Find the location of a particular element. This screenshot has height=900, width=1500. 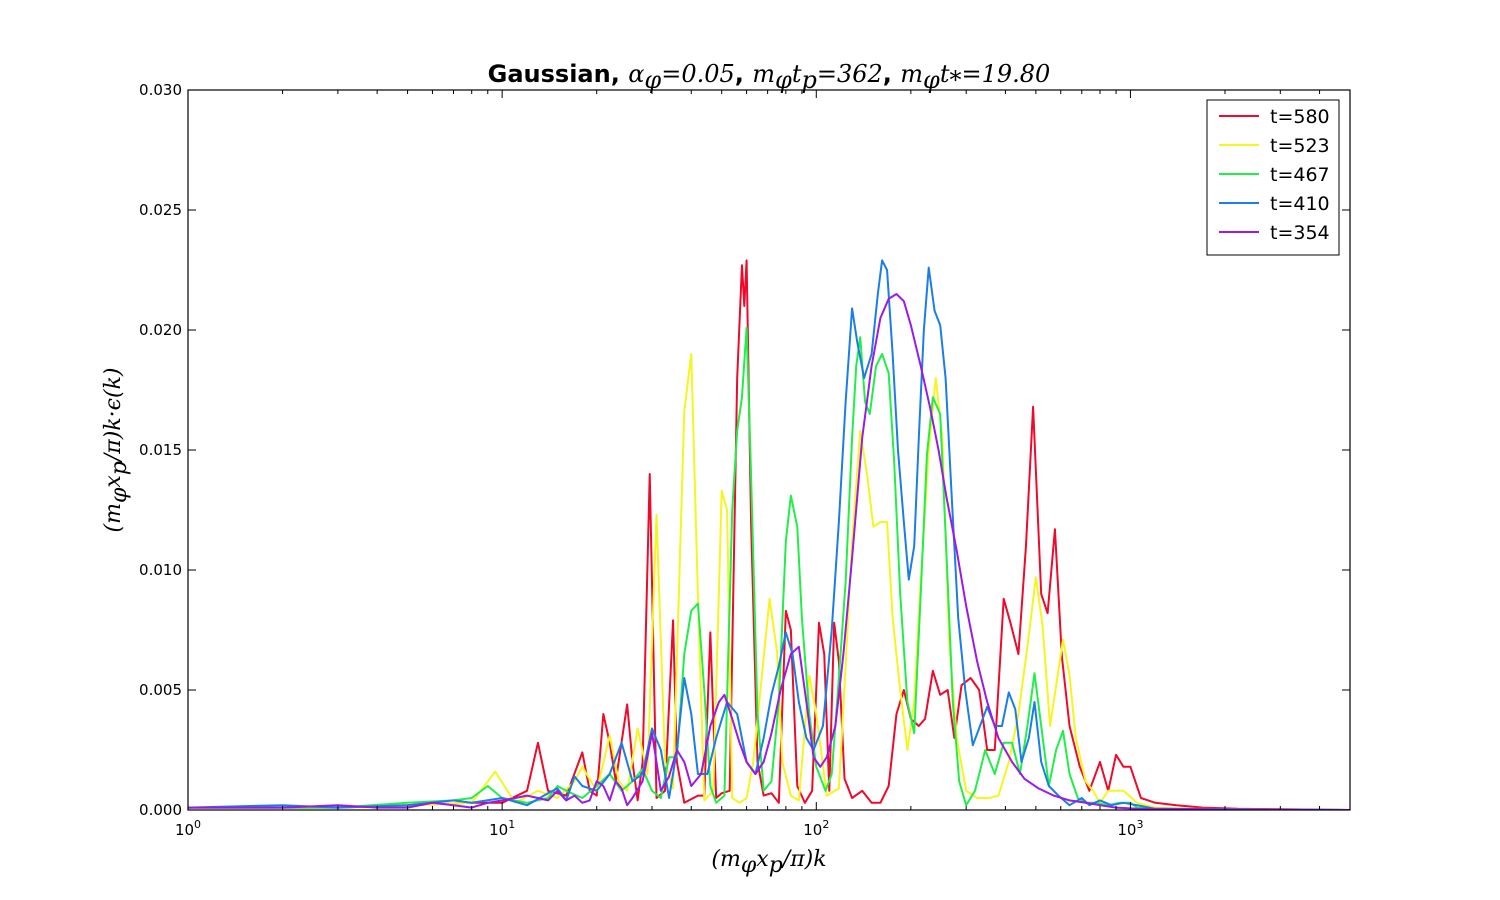

x-tick-label: 10² is located at coordinates (816, 828).